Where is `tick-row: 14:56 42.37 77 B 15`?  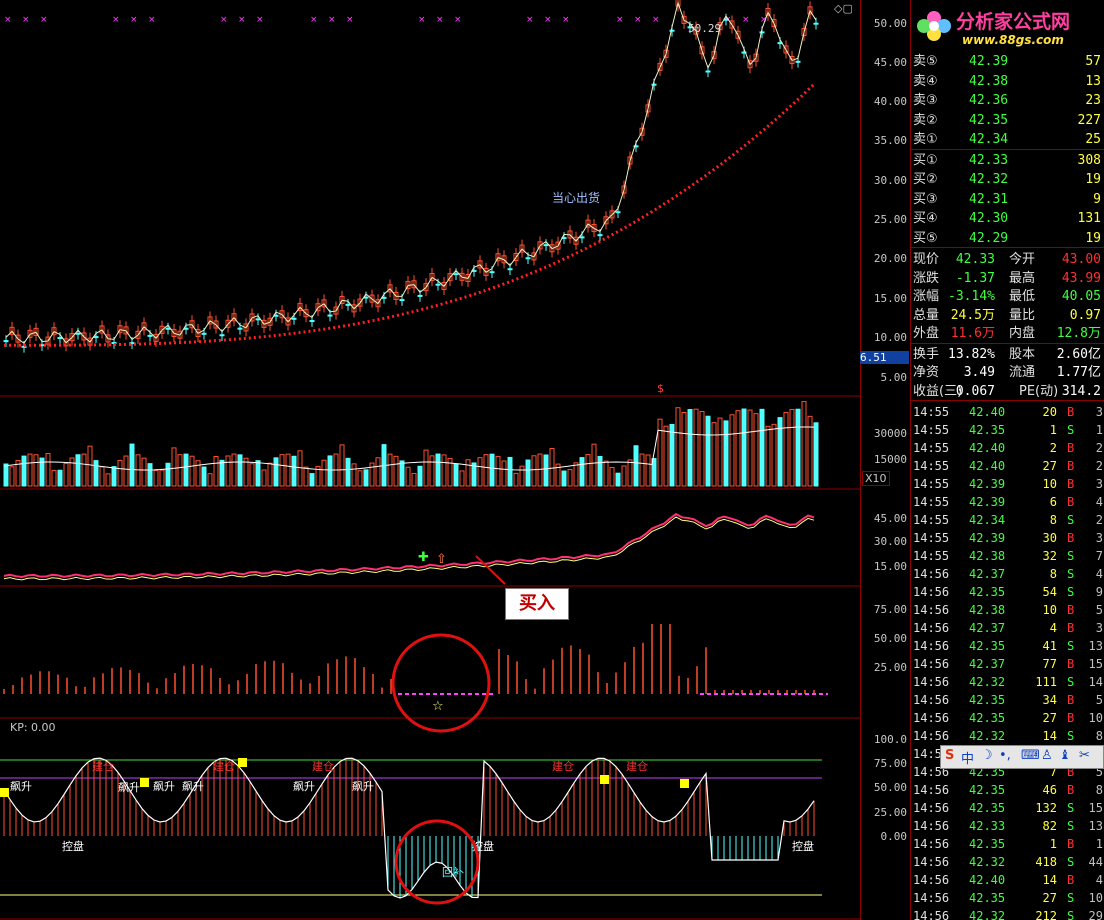
tick-row: 14:56 42.37 77 B 15 is located at coordinates (1007, 664).